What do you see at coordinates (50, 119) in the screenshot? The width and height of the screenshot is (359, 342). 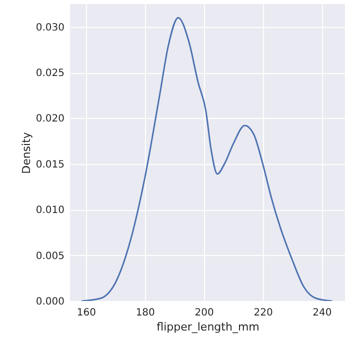 I see `y-tick-label: 0.020` at bounding box center [50, 119].